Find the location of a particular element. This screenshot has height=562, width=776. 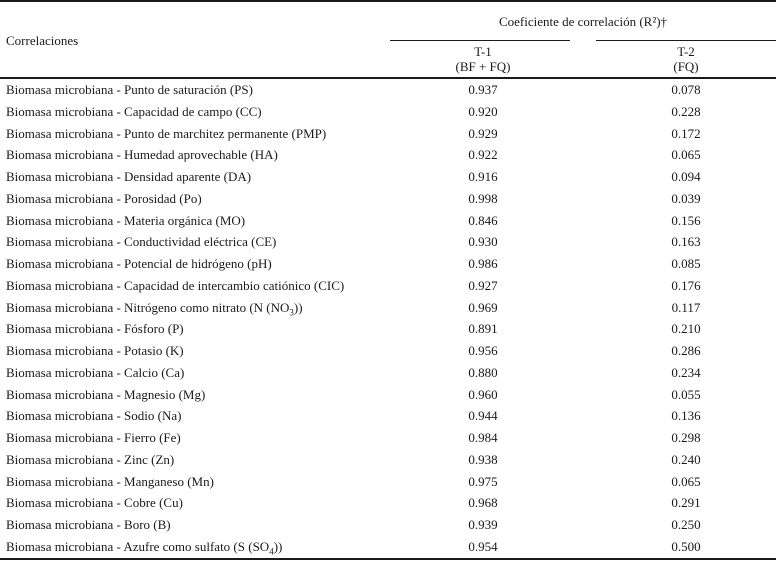

row-value-t1: 0.998 is located at coordinates (483, 198).